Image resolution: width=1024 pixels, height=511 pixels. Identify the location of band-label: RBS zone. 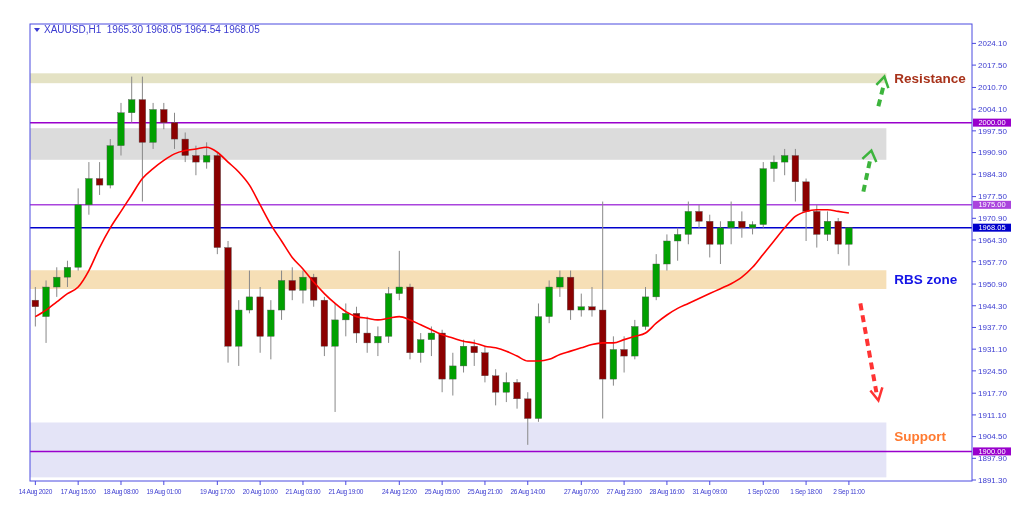
(926, 280).